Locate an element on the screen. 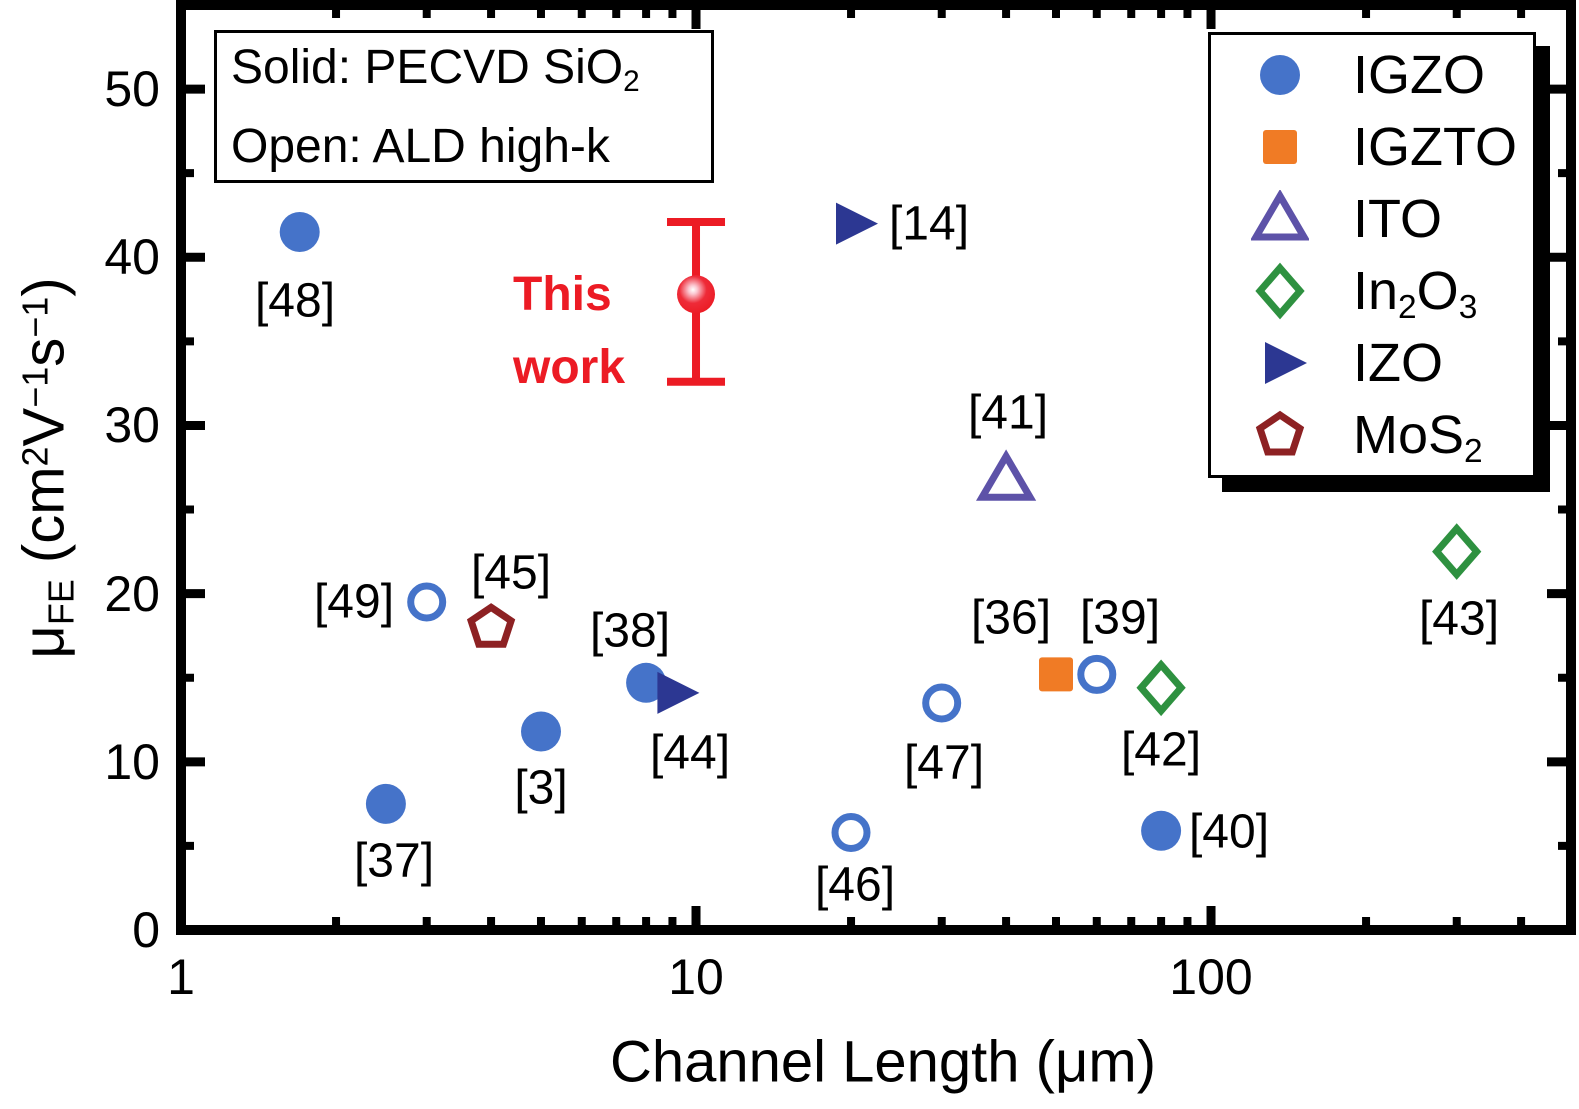  data-point-40-IGZO is located at coordinates (1161, 830).